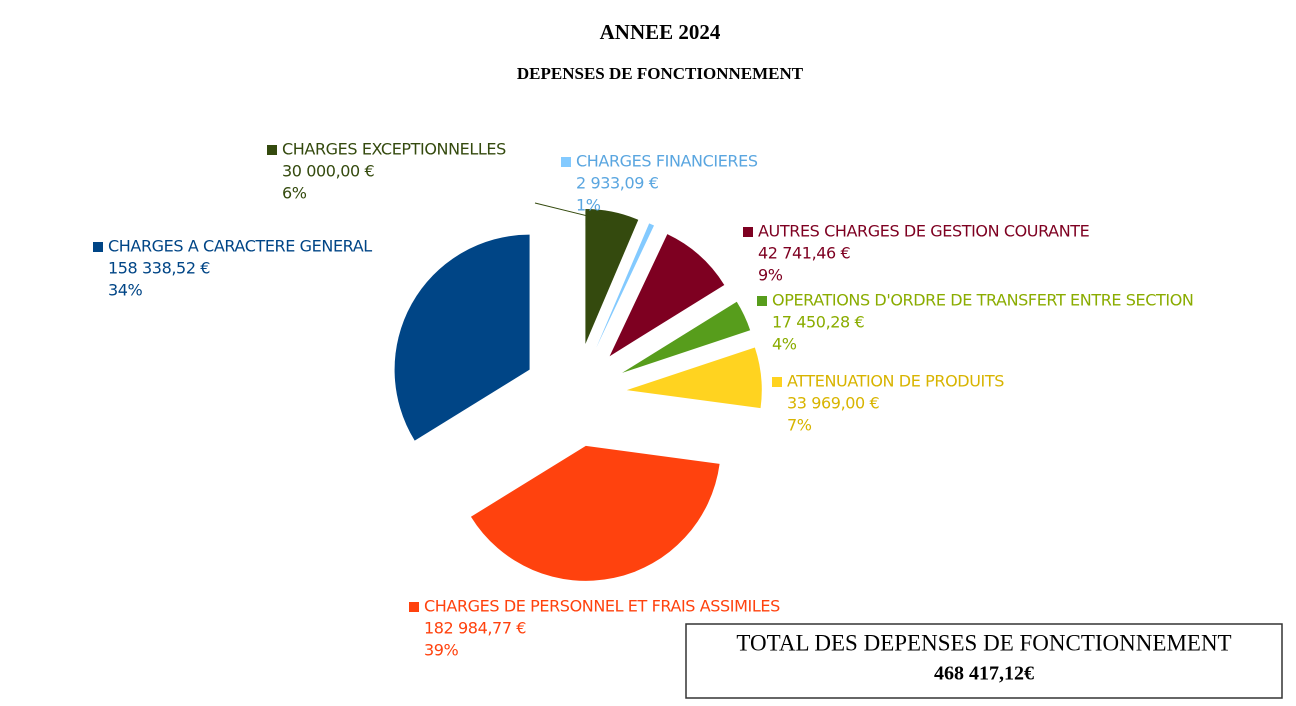  I want to click on total-box, so click(984, 661).